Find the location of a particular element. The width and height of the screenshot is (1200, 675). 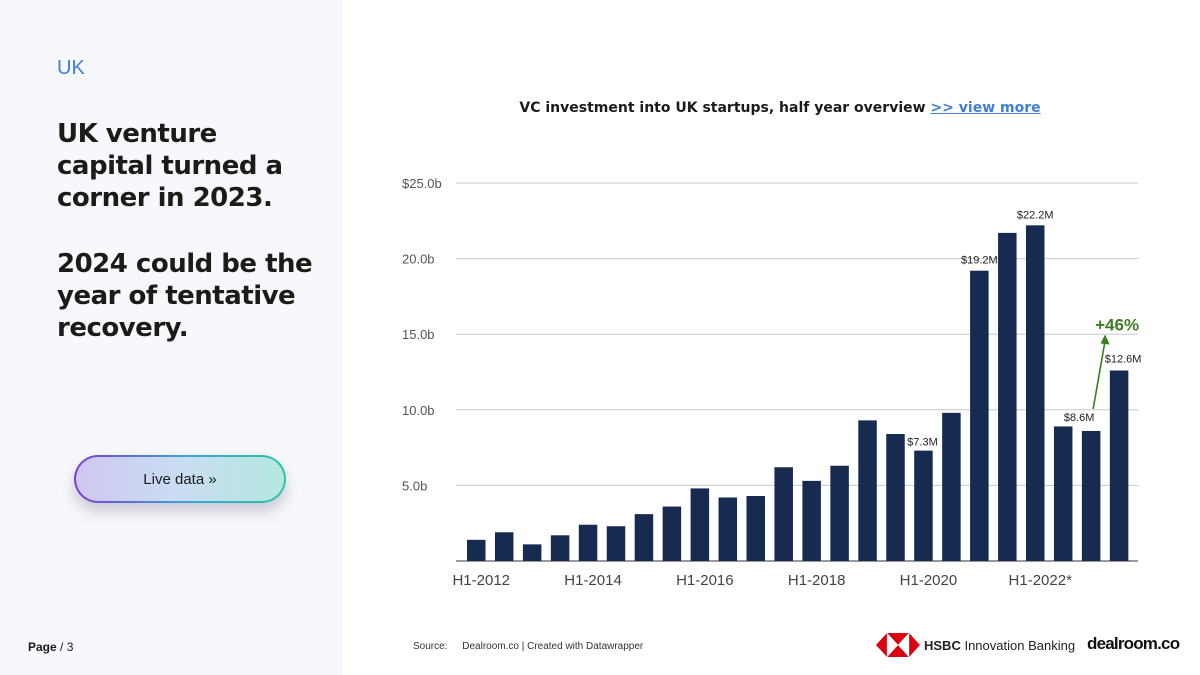

page-label: Page is located at coordinates (42, 647).